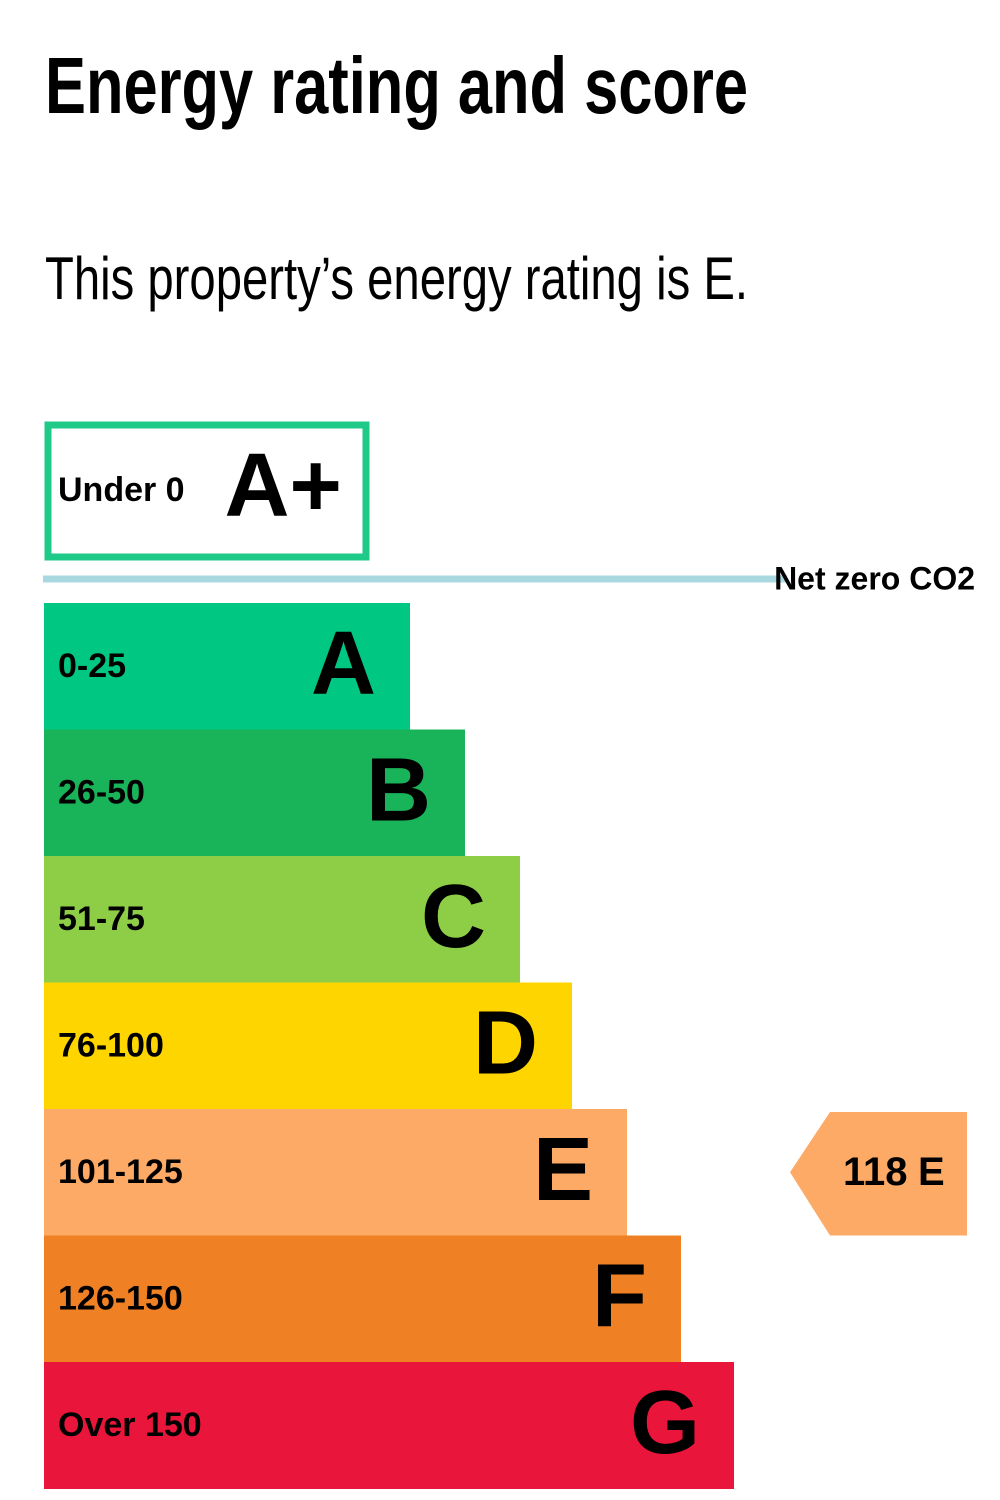  I want to click on band-range: 0-25, so click(92, 666).